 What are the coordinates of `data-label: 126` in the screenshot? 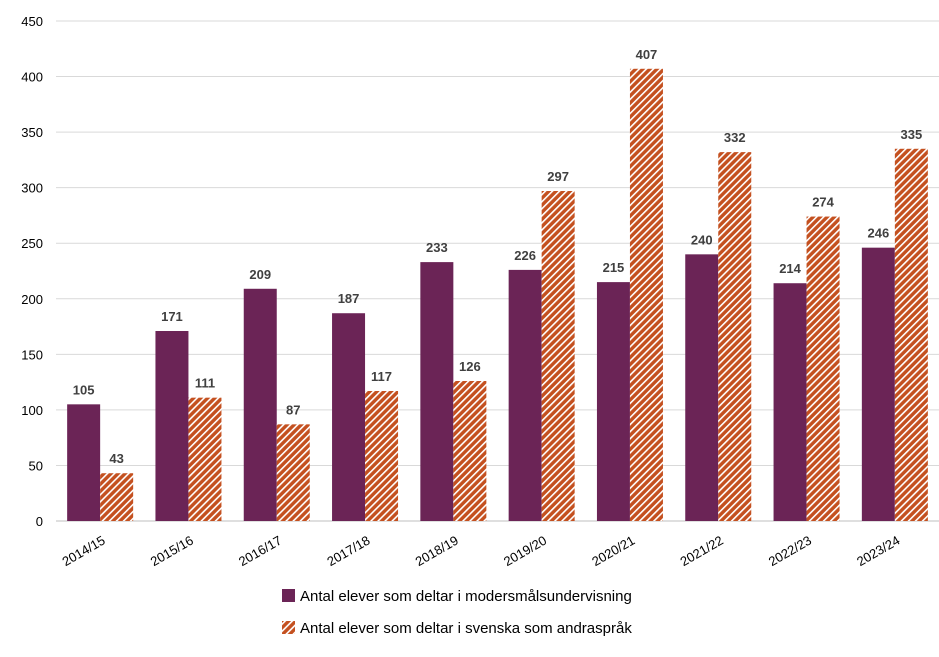 It's located at (470, 366).